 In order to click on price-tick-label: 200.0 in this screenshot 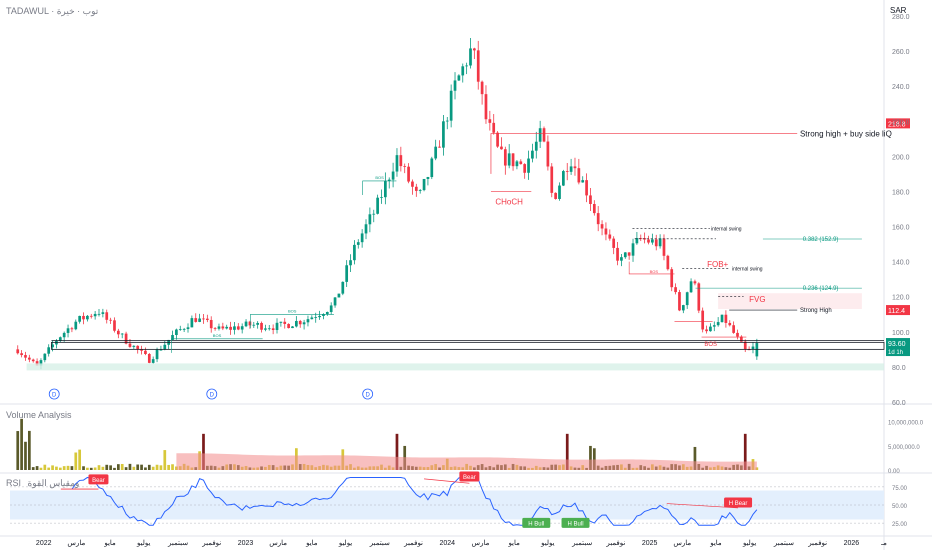, I will do `click(901, 157)`.